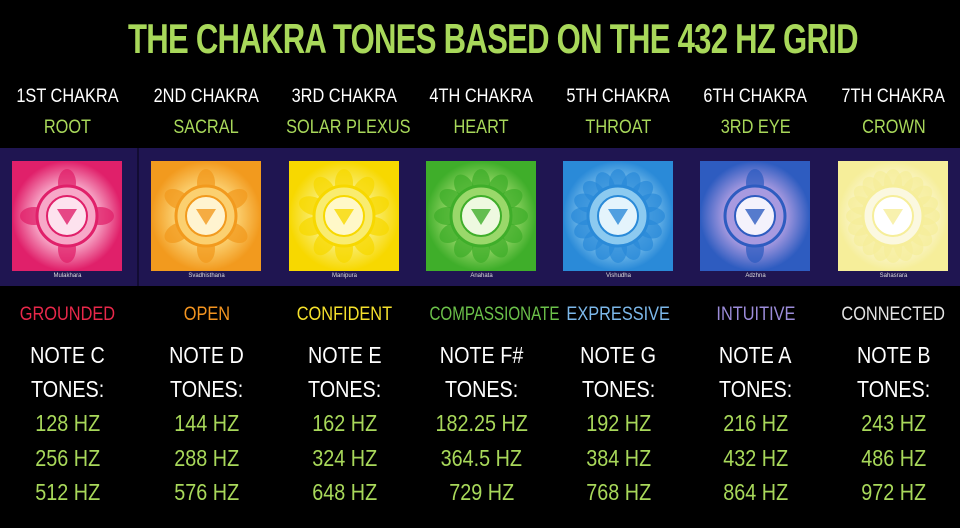  I want to click on chakra-number: 6TH CHAKRA, so click(755, 97).